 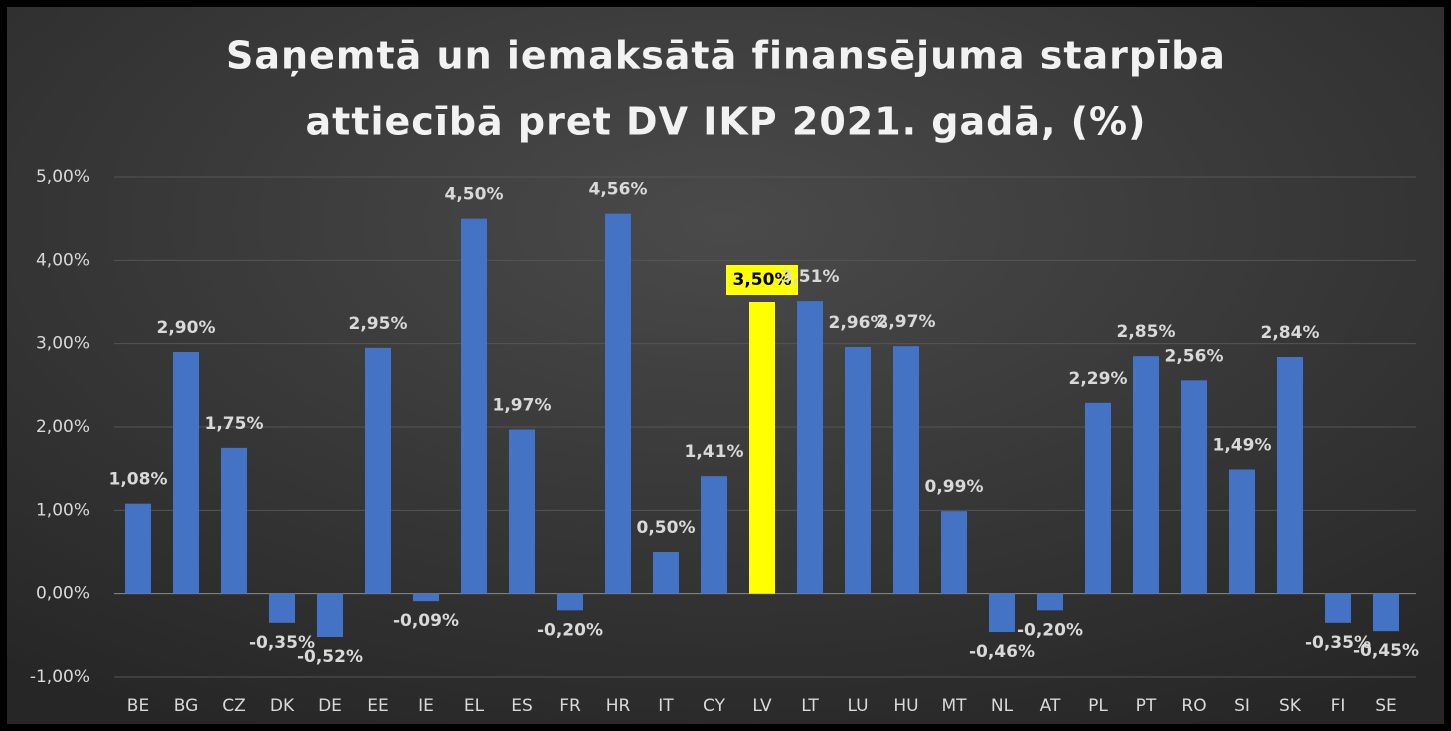 What do you see at coordinates (666, 528) in the screenshot?
I see `value-label: 0,50%` at bounding box center [666, 528].